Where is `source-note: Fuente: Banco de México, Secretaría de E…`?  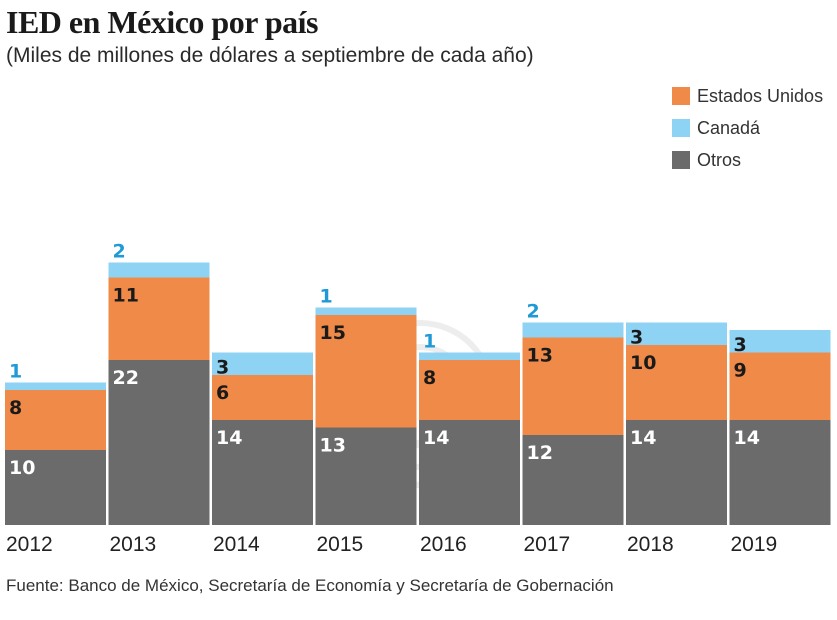
source-note: Fuente: Banco de México, Secretaría de E… is located at coordinates (310, 585).